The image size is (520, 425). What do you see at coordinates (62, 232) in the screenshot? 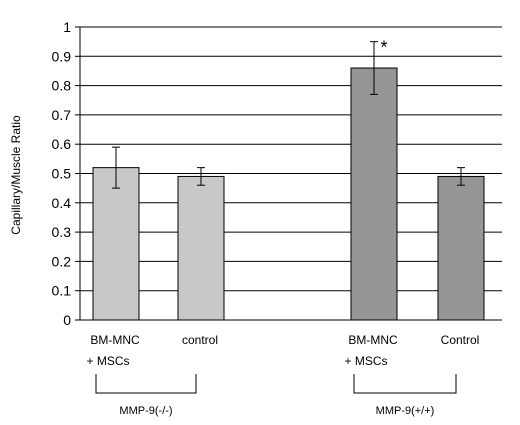
I see `y-tick-label: 0.3` at bounding box center [62, 232].